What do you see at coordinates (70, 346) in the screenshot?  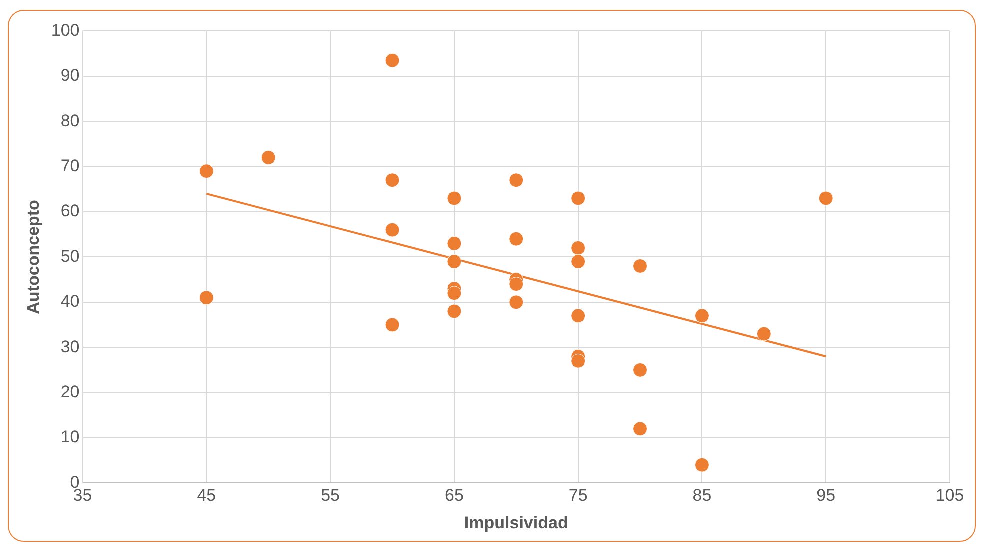 I see `y-tick-label: 30` at bounding box center [70, 346].